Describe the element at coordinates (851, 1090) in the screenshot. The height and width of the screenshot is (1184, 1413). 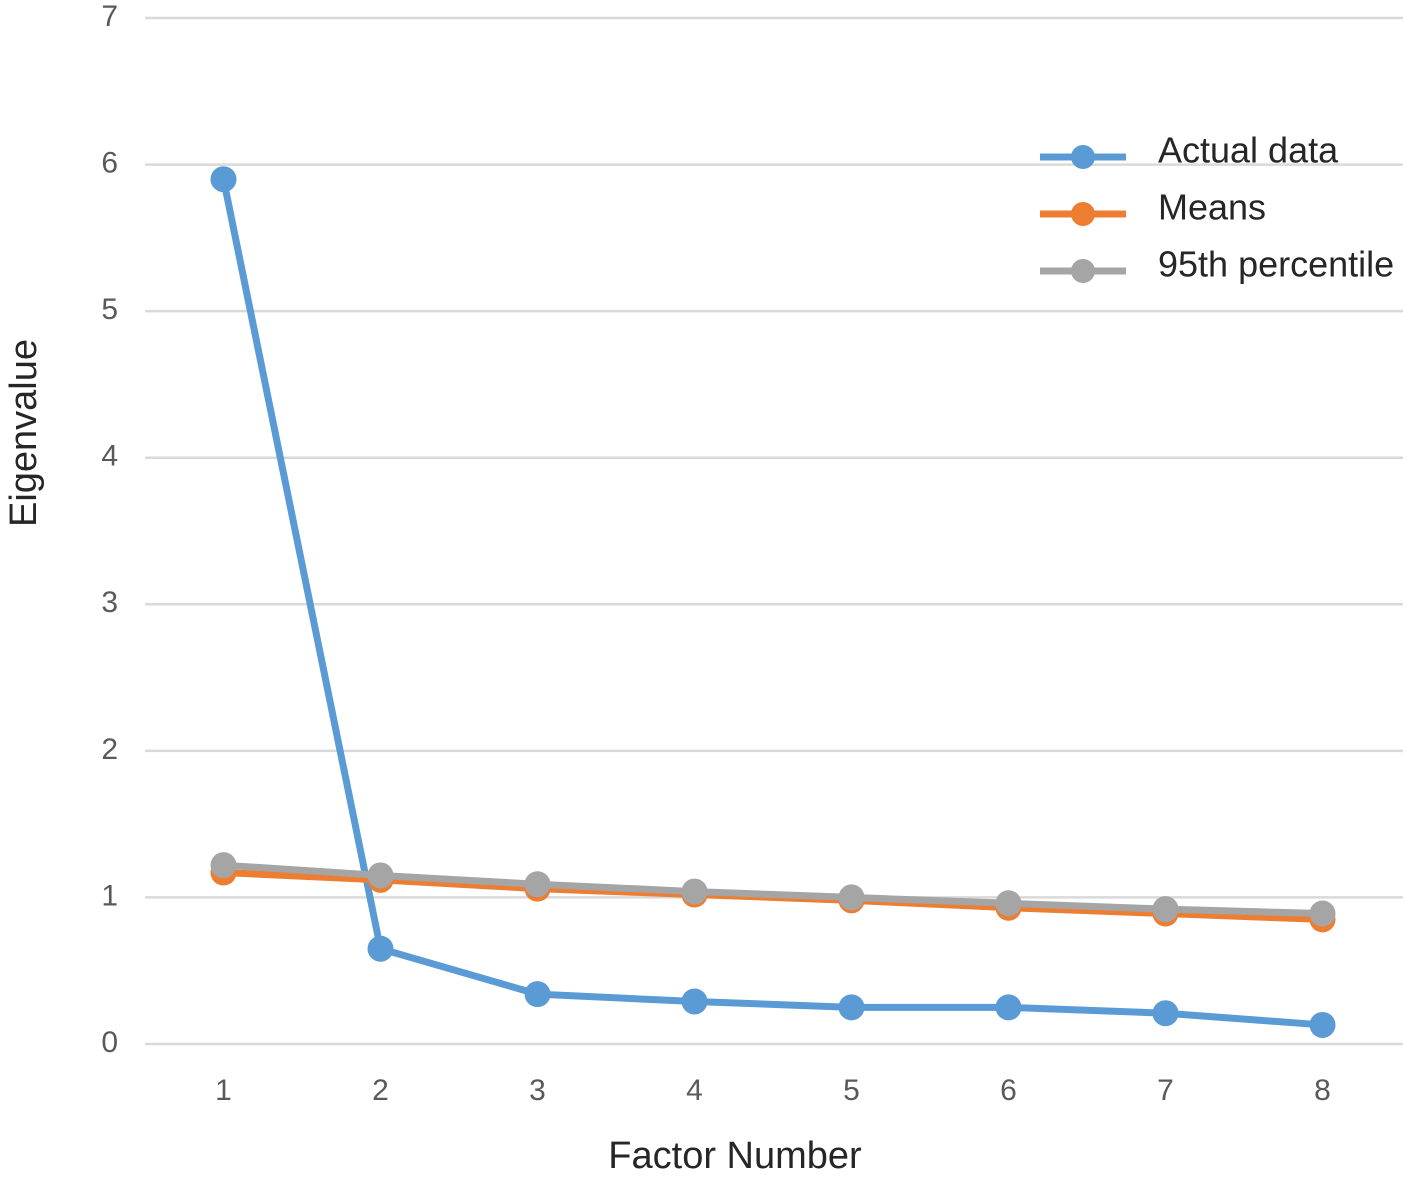
I see `x-tick-label: 5` at that location.